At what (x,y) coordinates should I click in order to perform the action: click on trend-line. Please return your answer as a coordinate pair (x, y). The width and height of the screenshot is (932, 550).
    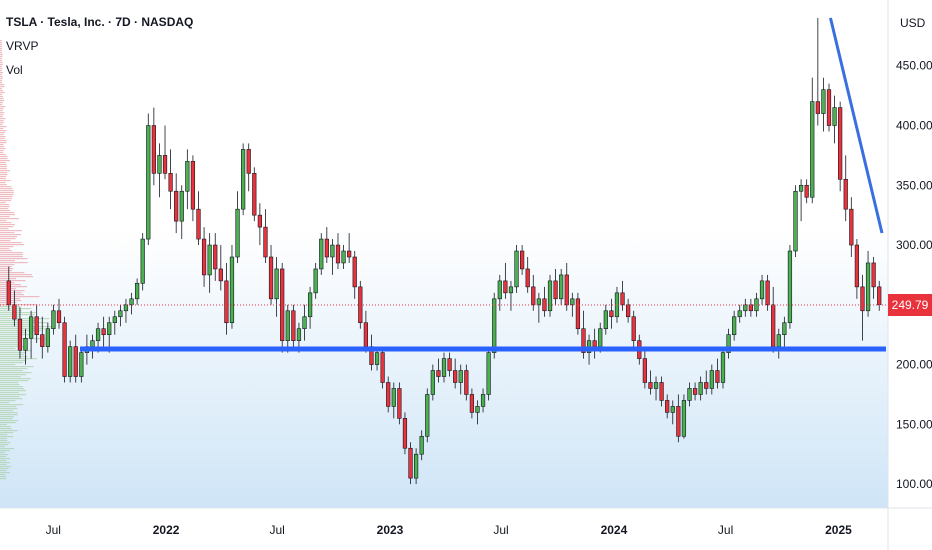
    Looking at the image, I should click on (856, 125).